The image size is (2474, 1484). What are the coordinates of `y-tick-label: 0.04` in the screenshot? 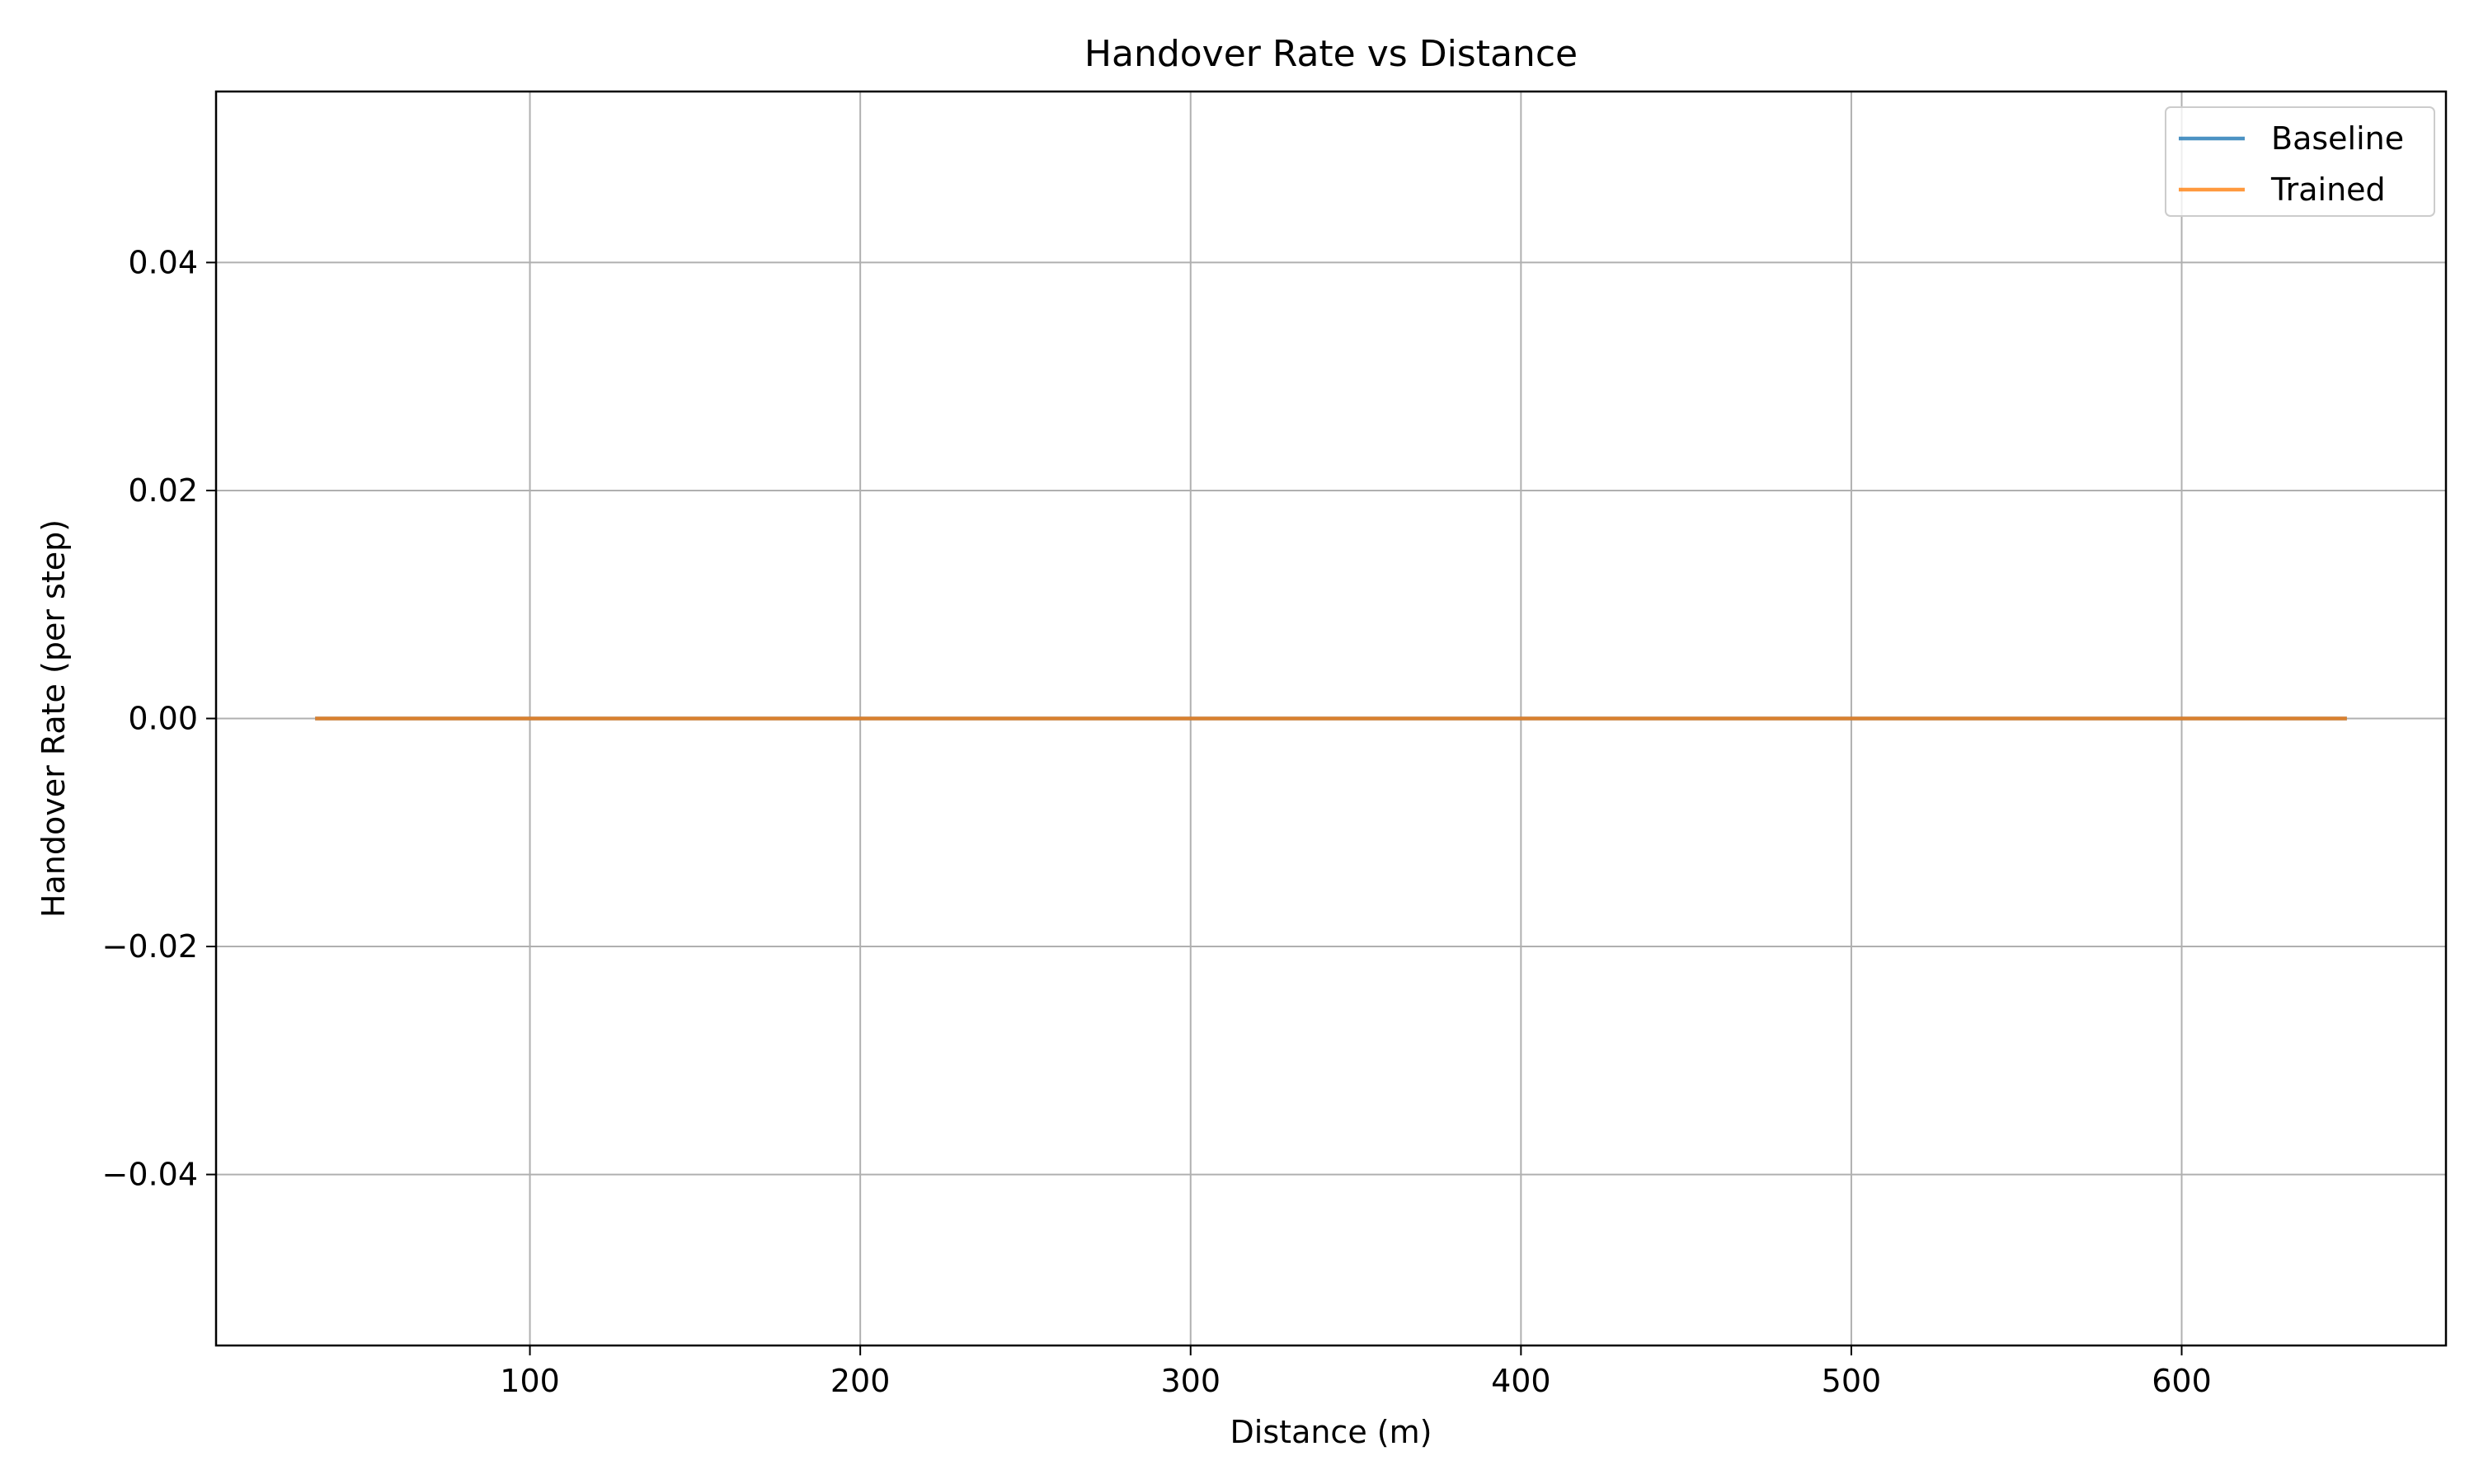 It's located at (163, 262).